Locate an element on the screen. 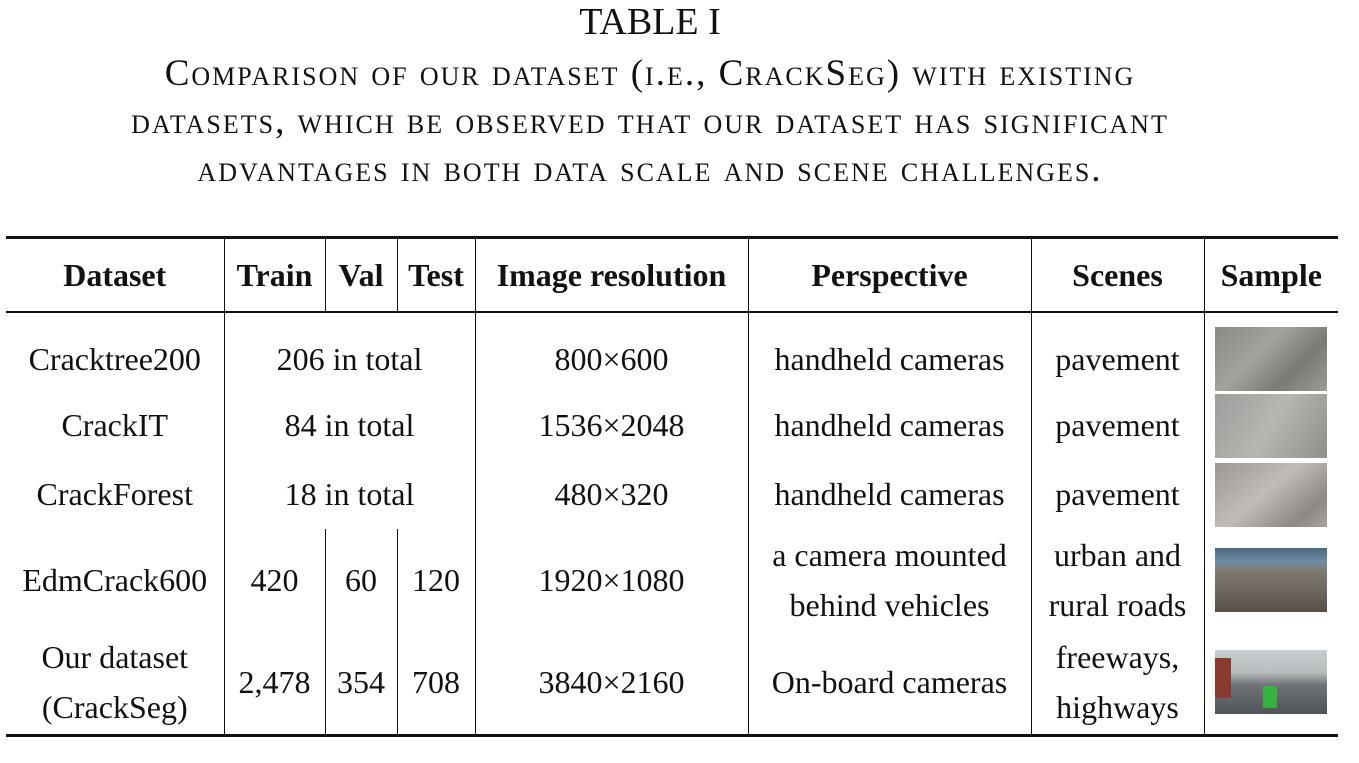 The height and width of the screenshot is (763, 1359). header-test: Test is located at coordinates (436, 275).